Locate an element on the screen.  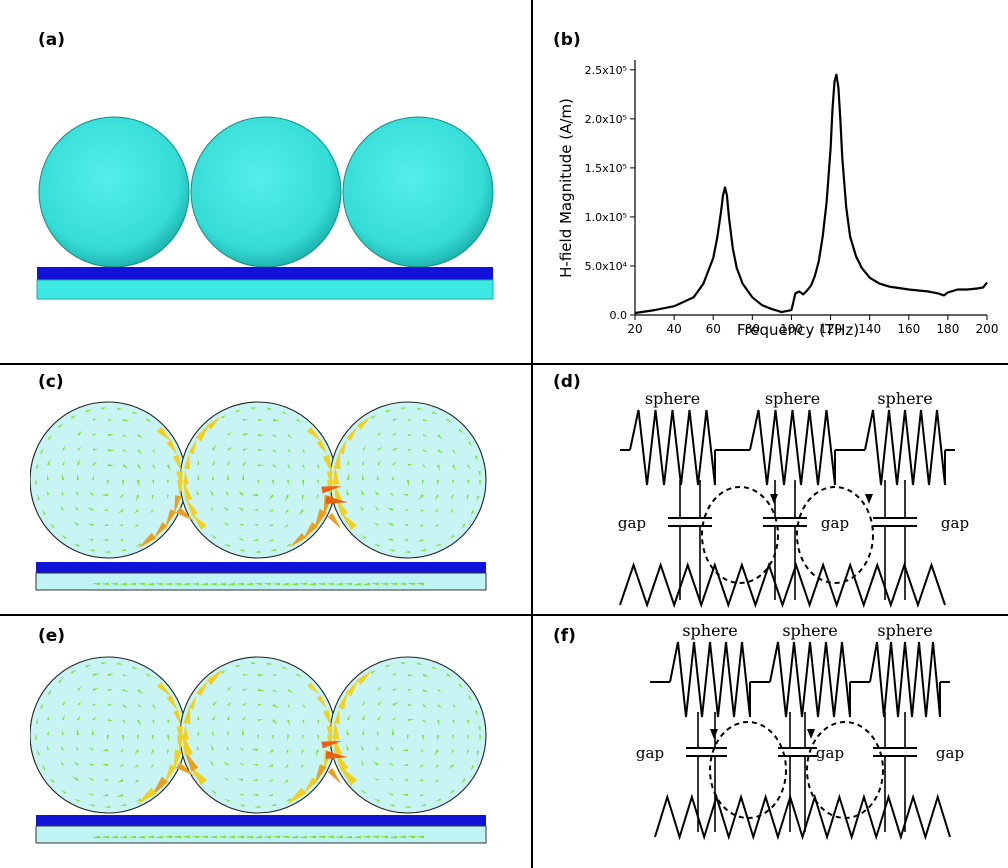
field-substrate-metal is located at coordinates (261, 820).